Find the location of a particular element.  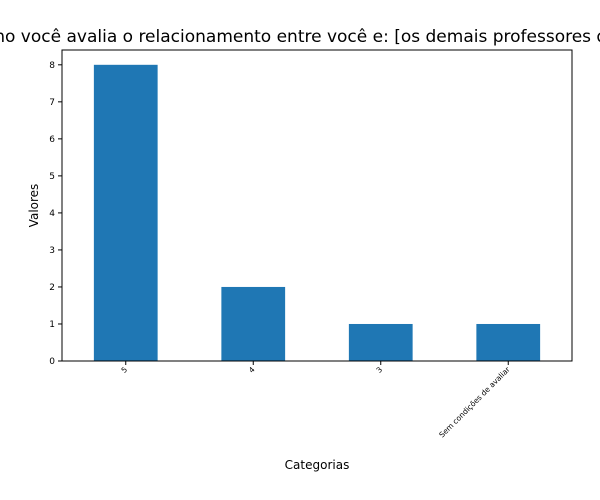

y-tick-label: 0 is located at coordinates (52, 362).